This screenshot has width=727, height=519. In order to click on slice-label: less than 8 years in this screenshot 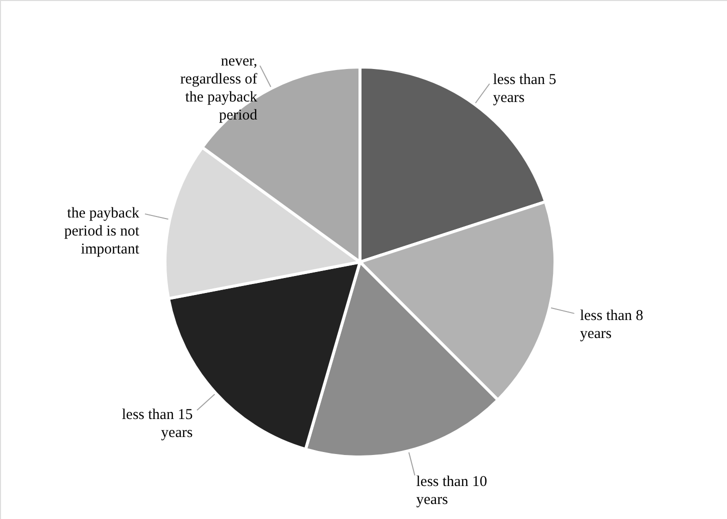, I will do `click(612, 325)`.